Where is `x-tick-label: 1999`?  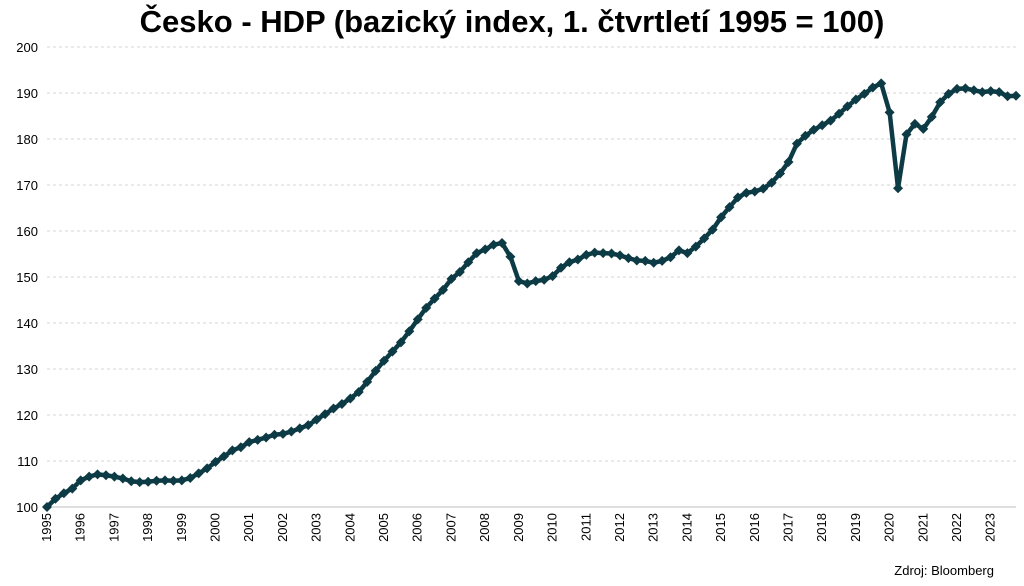
x-tick-label: 1999 is located at coordinates (181, 527).